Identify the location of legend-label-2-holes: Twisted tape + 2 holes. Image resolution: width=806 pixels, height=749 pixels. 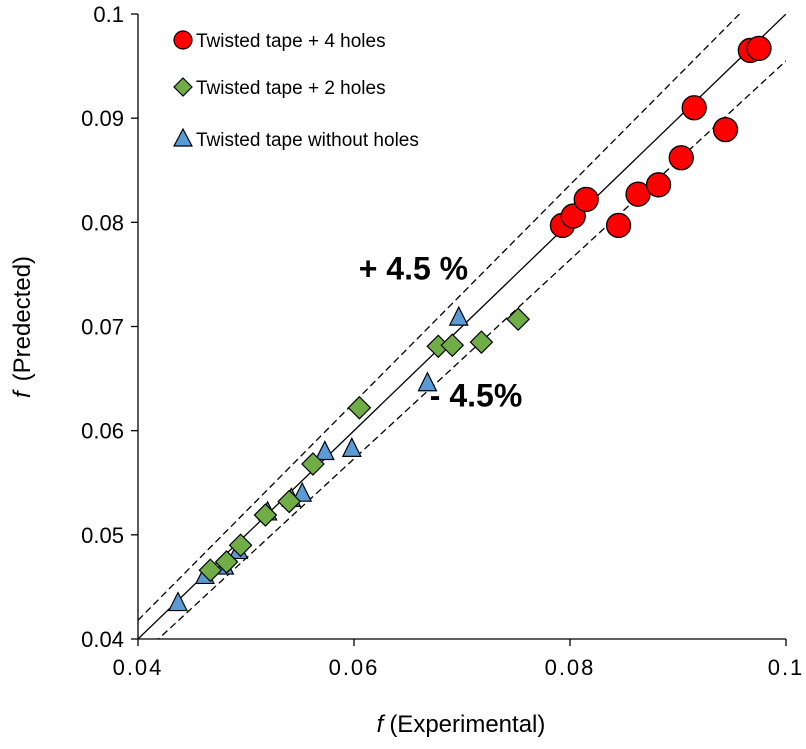
(291, 88).